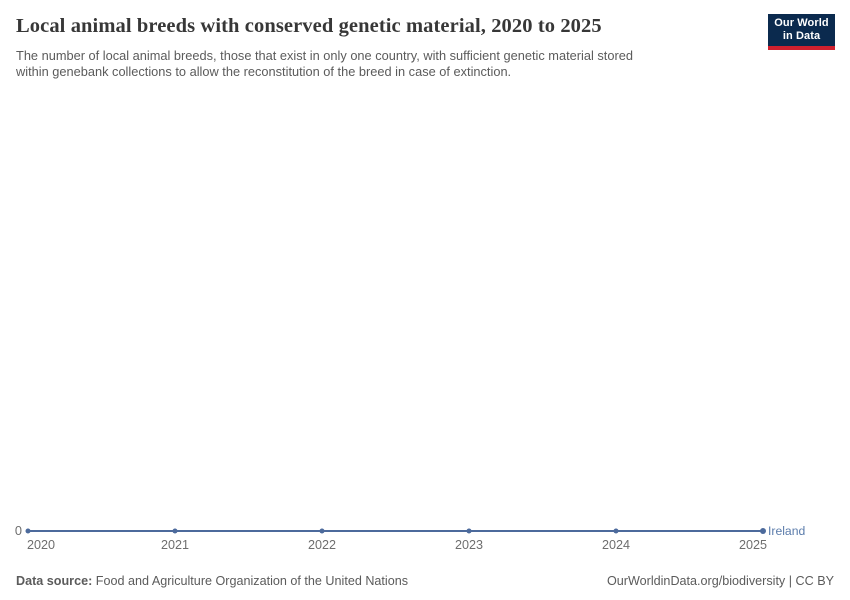 The image size is (850, 600). What do you see at coordinates (175, 545) in the screenshot?
I see `x-tick-label: 2021` at bounding box center [175, 545].